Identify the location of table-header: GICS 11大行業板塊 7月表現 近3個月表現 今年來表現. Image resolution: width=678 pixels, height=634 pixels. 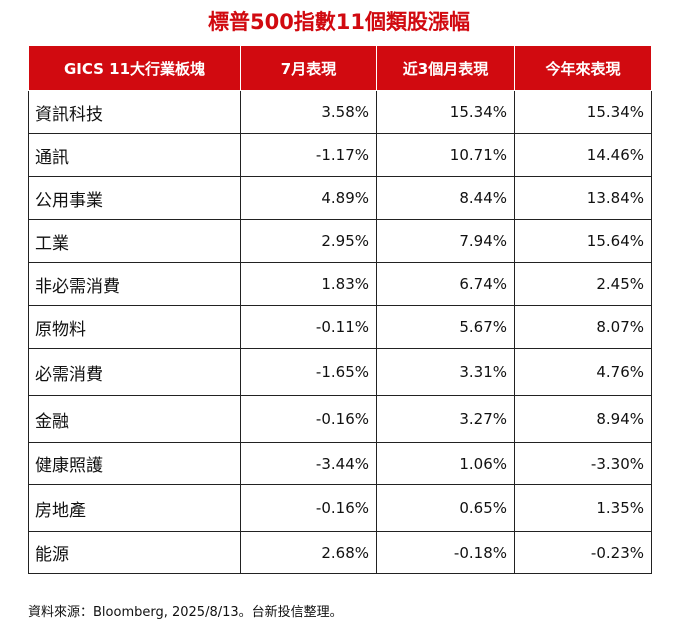
(340, 68).